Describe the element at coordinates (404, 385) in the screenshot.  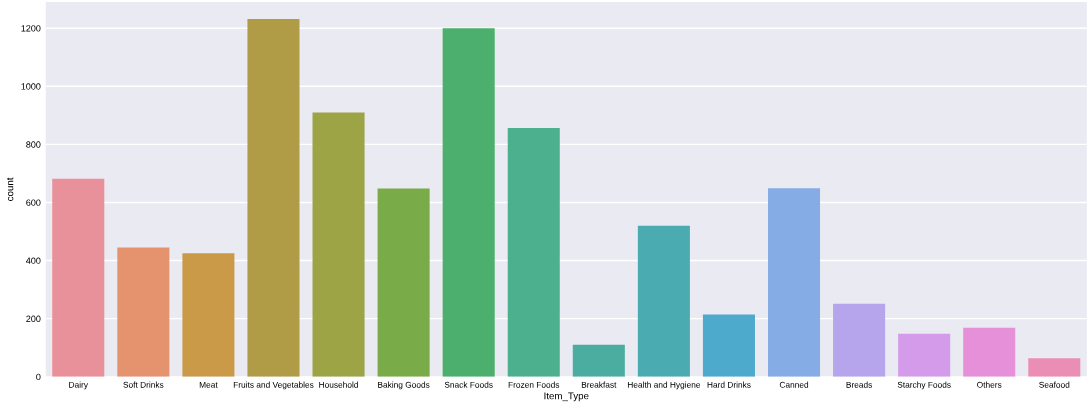
I see `x-tick-label: Baking Goods` at that location.